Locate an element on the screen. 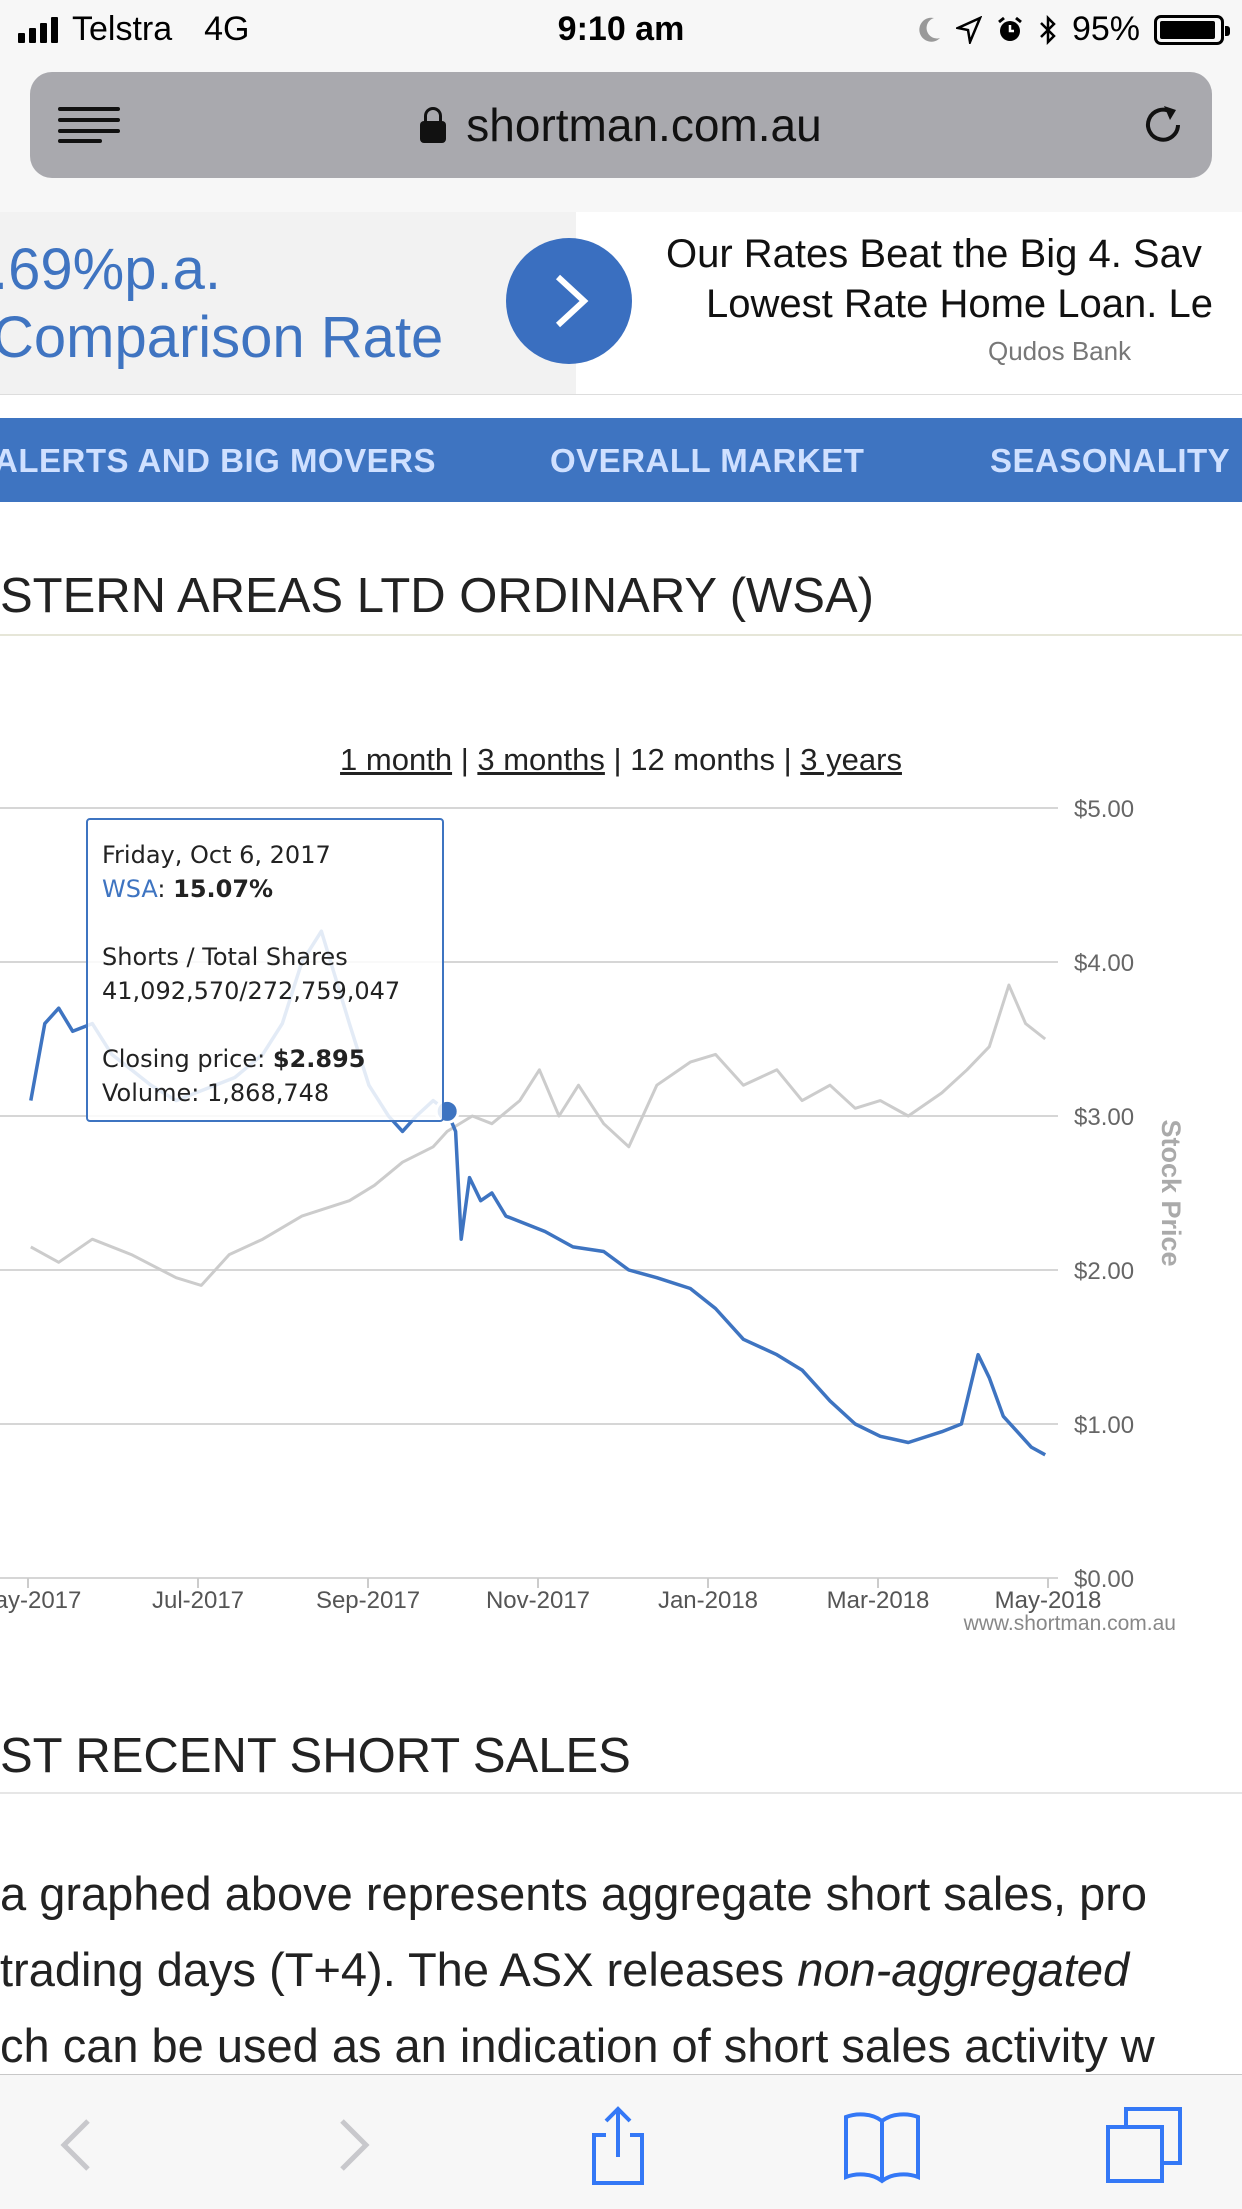  alarm-icon is located at coordinates (1010, 28).